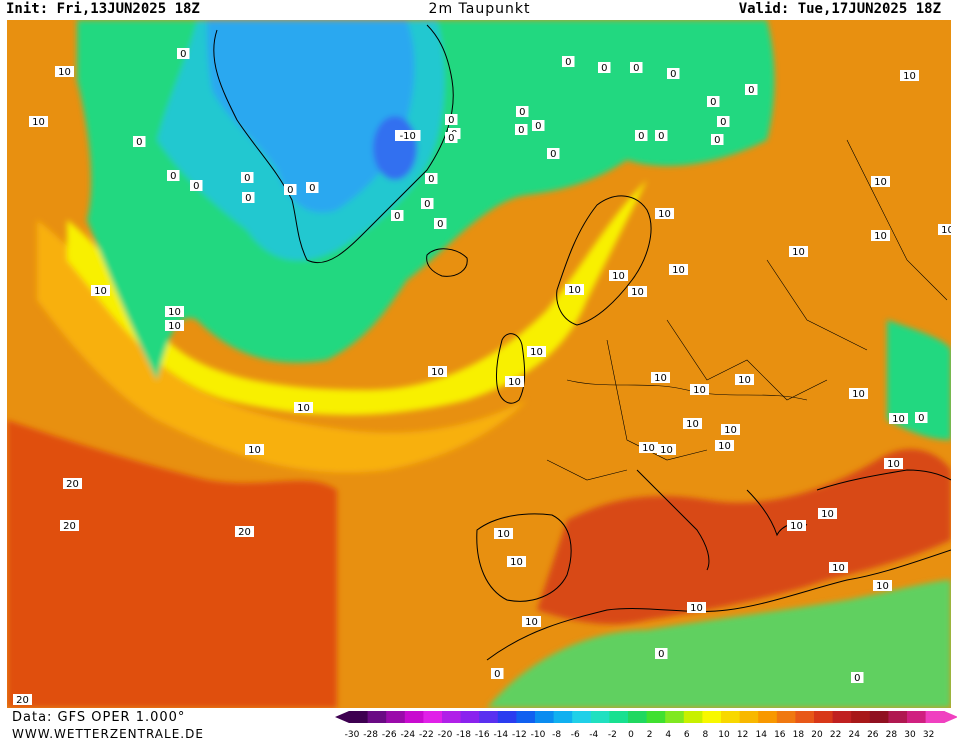 This screenshot has height=741, width=959. I want to click on legend-tick-label: -4, so click(593, 735).